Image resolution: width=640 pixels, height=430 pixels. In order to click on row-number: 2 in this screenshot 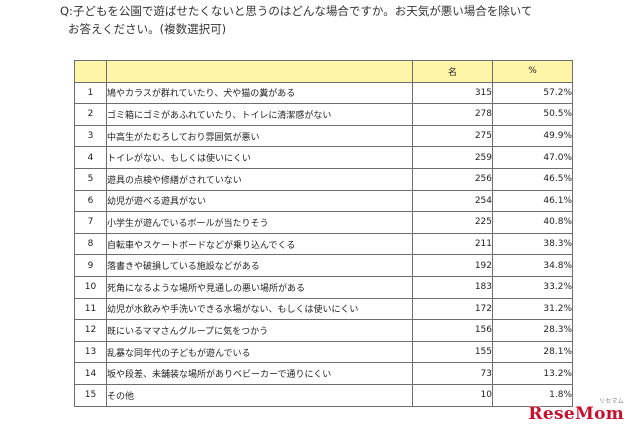, I will do `click(90, 114)`.